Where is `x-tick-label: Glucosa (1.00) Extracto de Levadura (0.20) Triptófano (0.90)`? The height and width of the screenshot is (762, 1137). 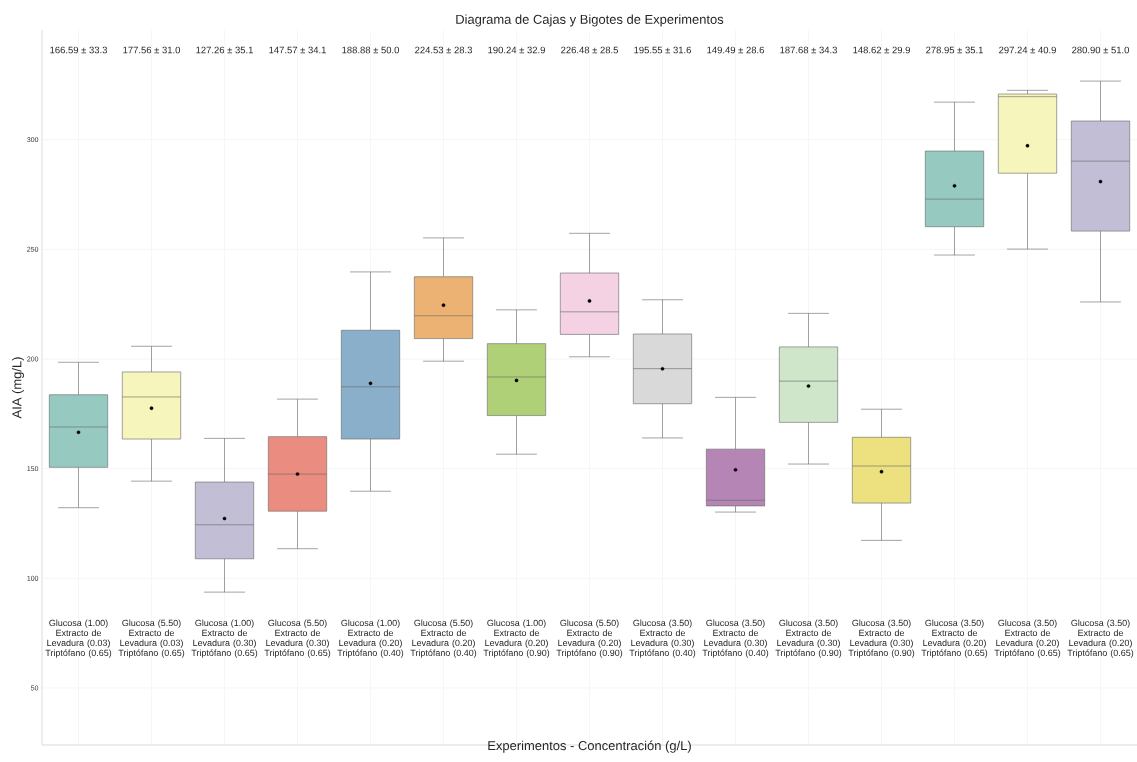 x-tick-label: Glucosa (1.00) Extracto de Levadura (0.20) Triptófano (0.90) is located at coordinates (516, 638).